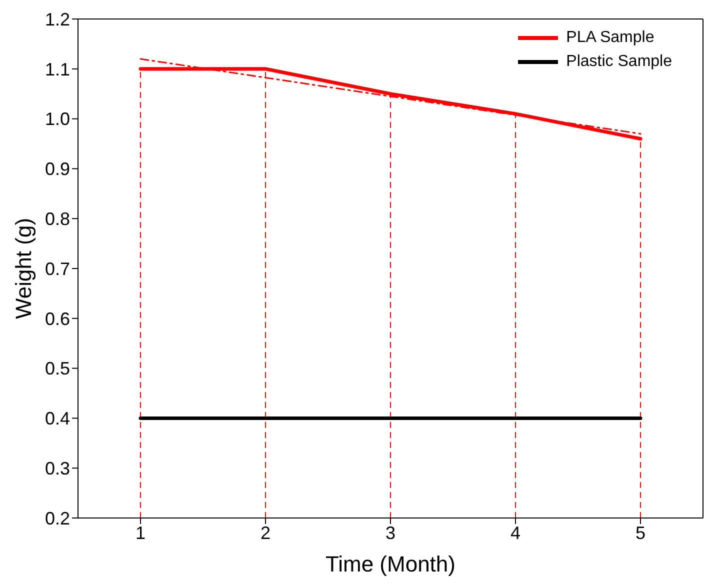  I want to click on y-tick-label: 1.0, so click(57, 119).